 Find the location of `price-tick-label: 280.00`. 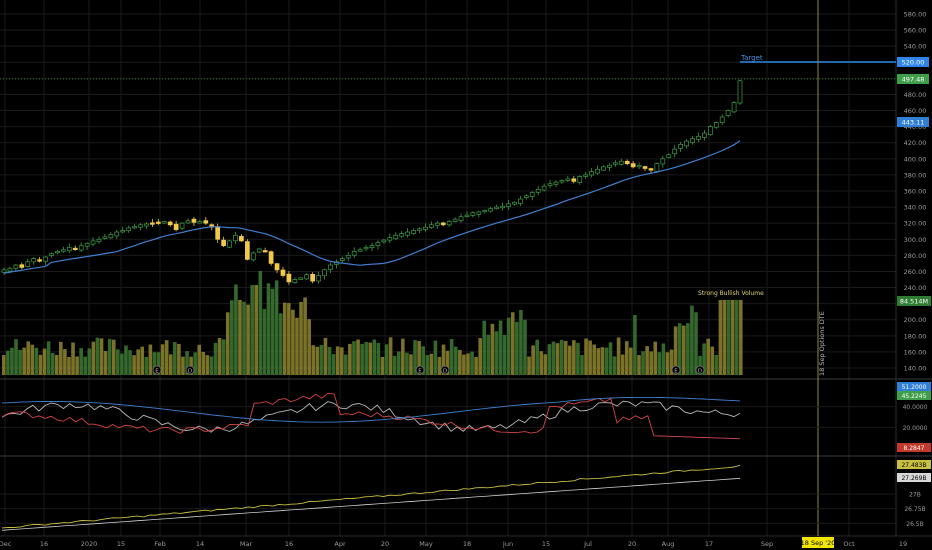

price-tick-label: 280.00 is located at coordinates (915, 256).